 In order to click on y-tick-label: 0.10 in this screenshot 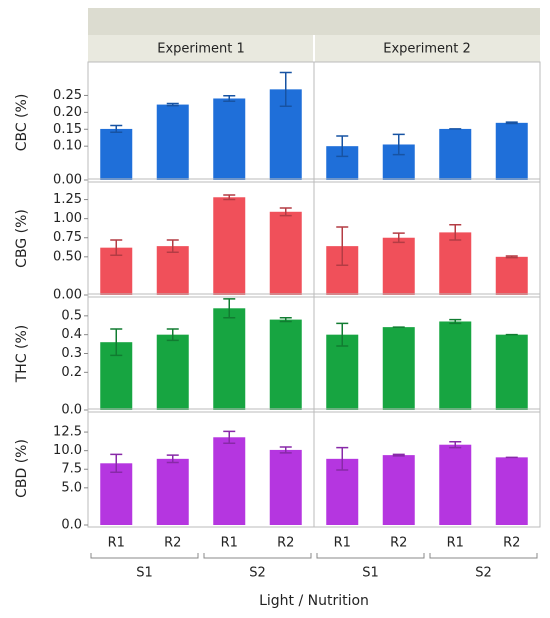, I will do `click(67, 146)`.